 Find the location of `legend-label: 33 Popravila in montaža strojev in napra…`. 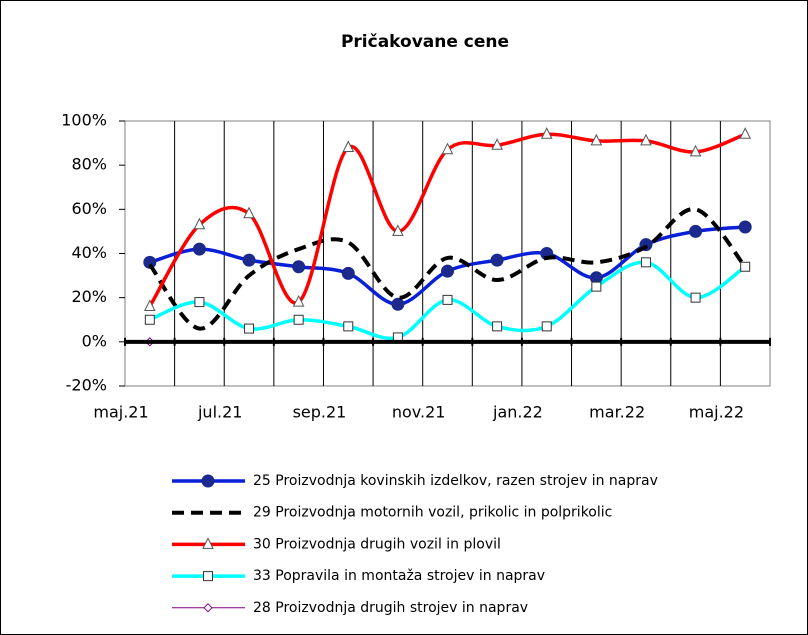

legend-label: 33 Popravila in montaža strojev in napra… is located at coordinates (399, 576).